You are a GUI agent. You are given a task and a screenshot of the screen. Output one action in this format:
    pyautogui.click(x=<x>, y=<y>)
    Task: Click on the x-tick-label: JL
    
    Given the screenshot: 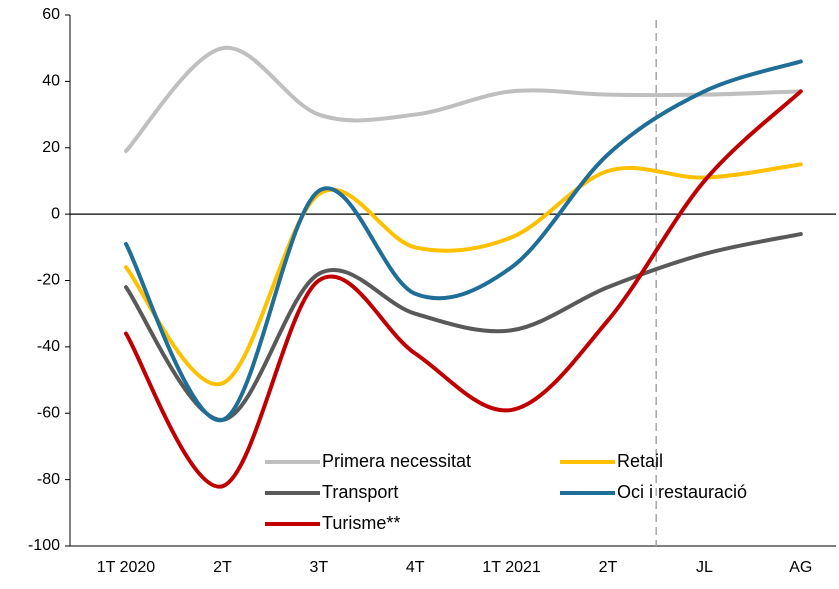 What is the action you would take?
    pyautogui.click(x=704, y=567)
    